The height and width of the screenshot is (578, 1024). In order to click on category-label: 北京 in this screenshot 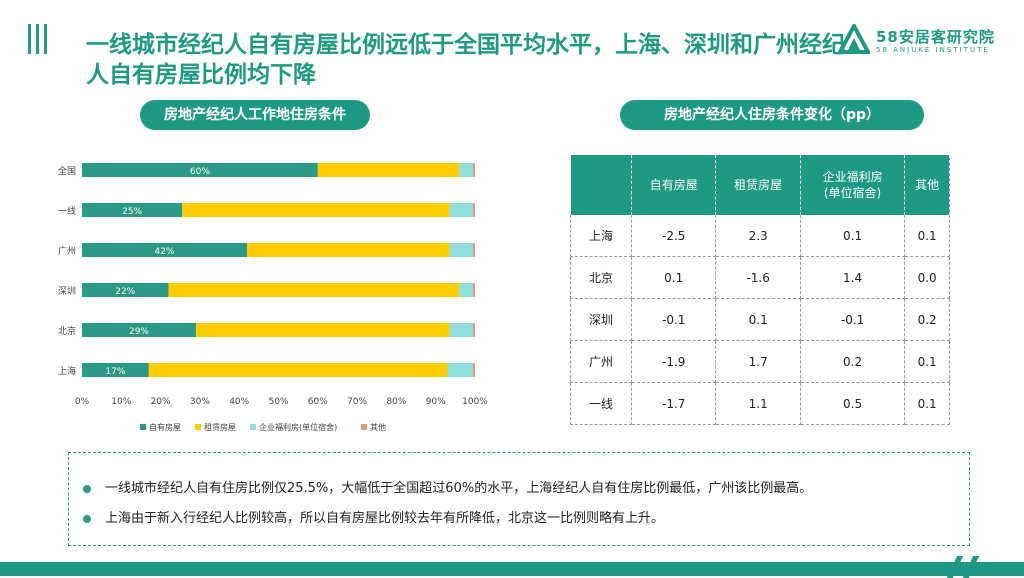, I will do `click(67, 331)`.